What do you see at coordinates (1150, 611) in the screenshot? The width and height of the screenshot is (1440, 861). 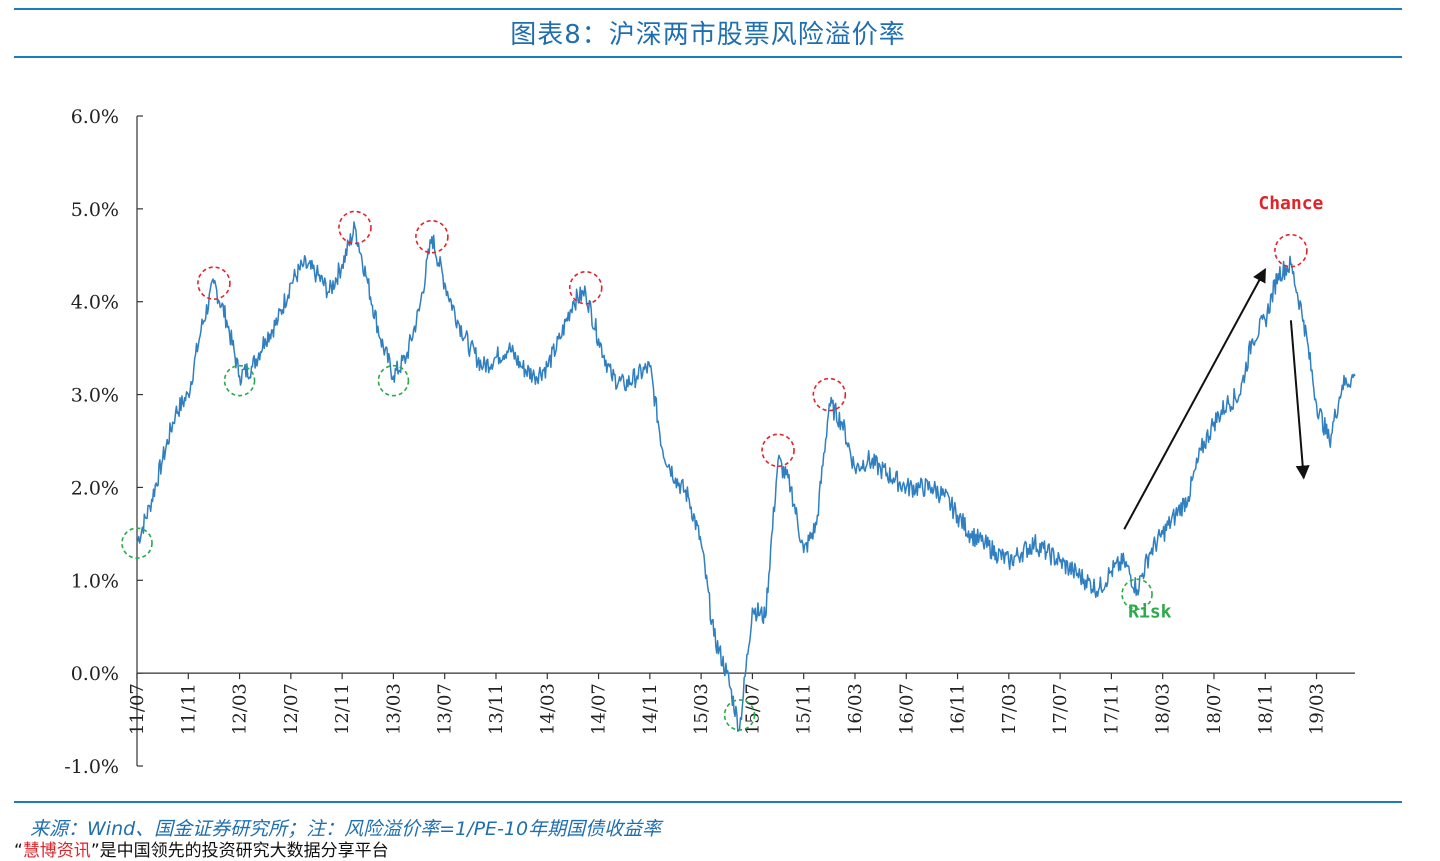 I see `annotation-risk: Risk` at bounding box center [1150, 611].